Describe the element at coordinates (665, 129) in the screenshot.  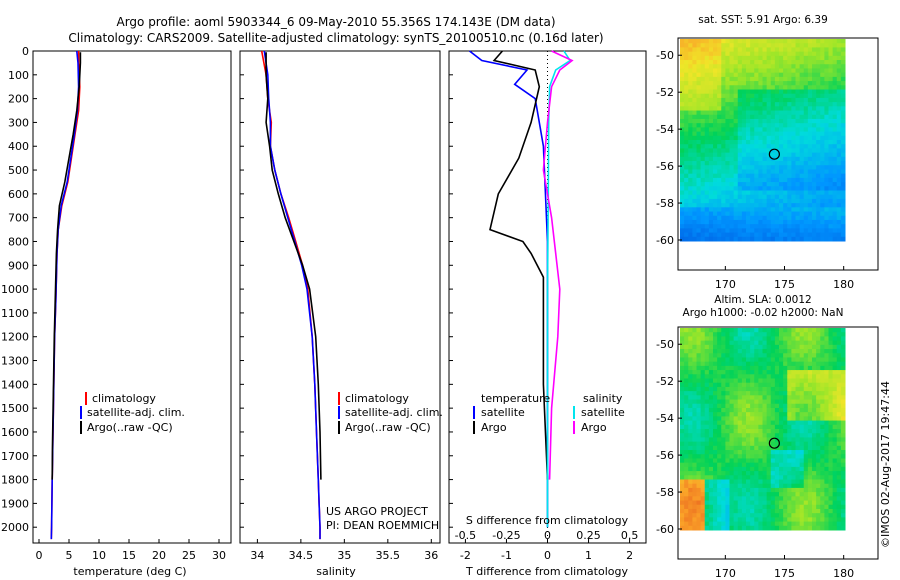
I see `lat-tick-label: -54` at that location.